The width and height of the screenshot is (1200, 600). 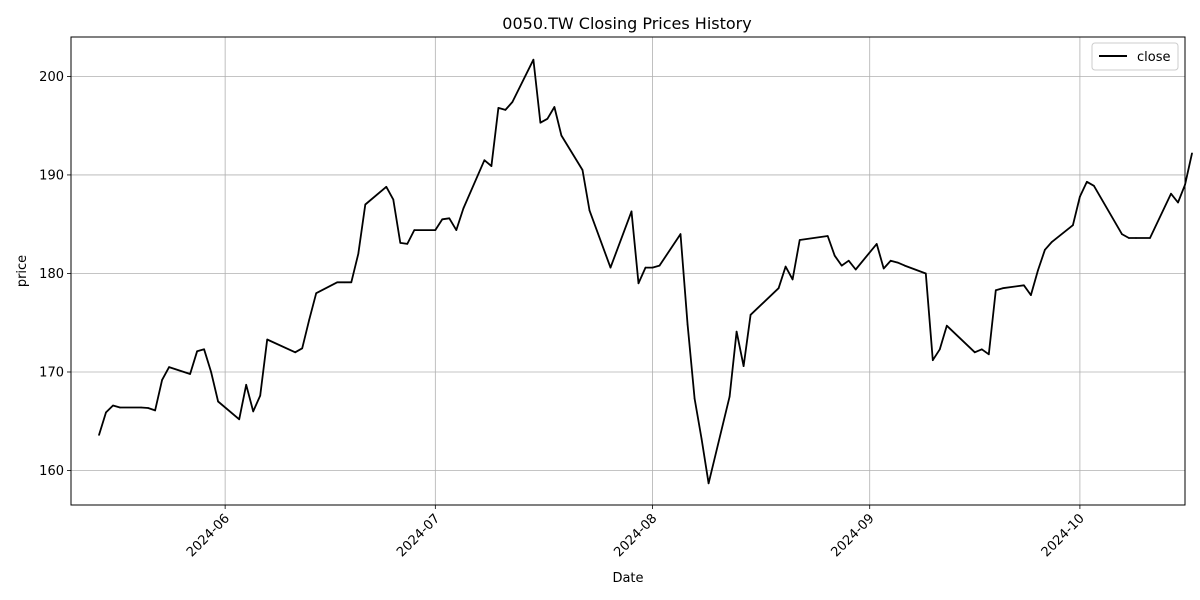 What do you see at coordinates (627, 578) in the screenshot?
I see `x-axis-label: Date` at bounding box center [627, 578].